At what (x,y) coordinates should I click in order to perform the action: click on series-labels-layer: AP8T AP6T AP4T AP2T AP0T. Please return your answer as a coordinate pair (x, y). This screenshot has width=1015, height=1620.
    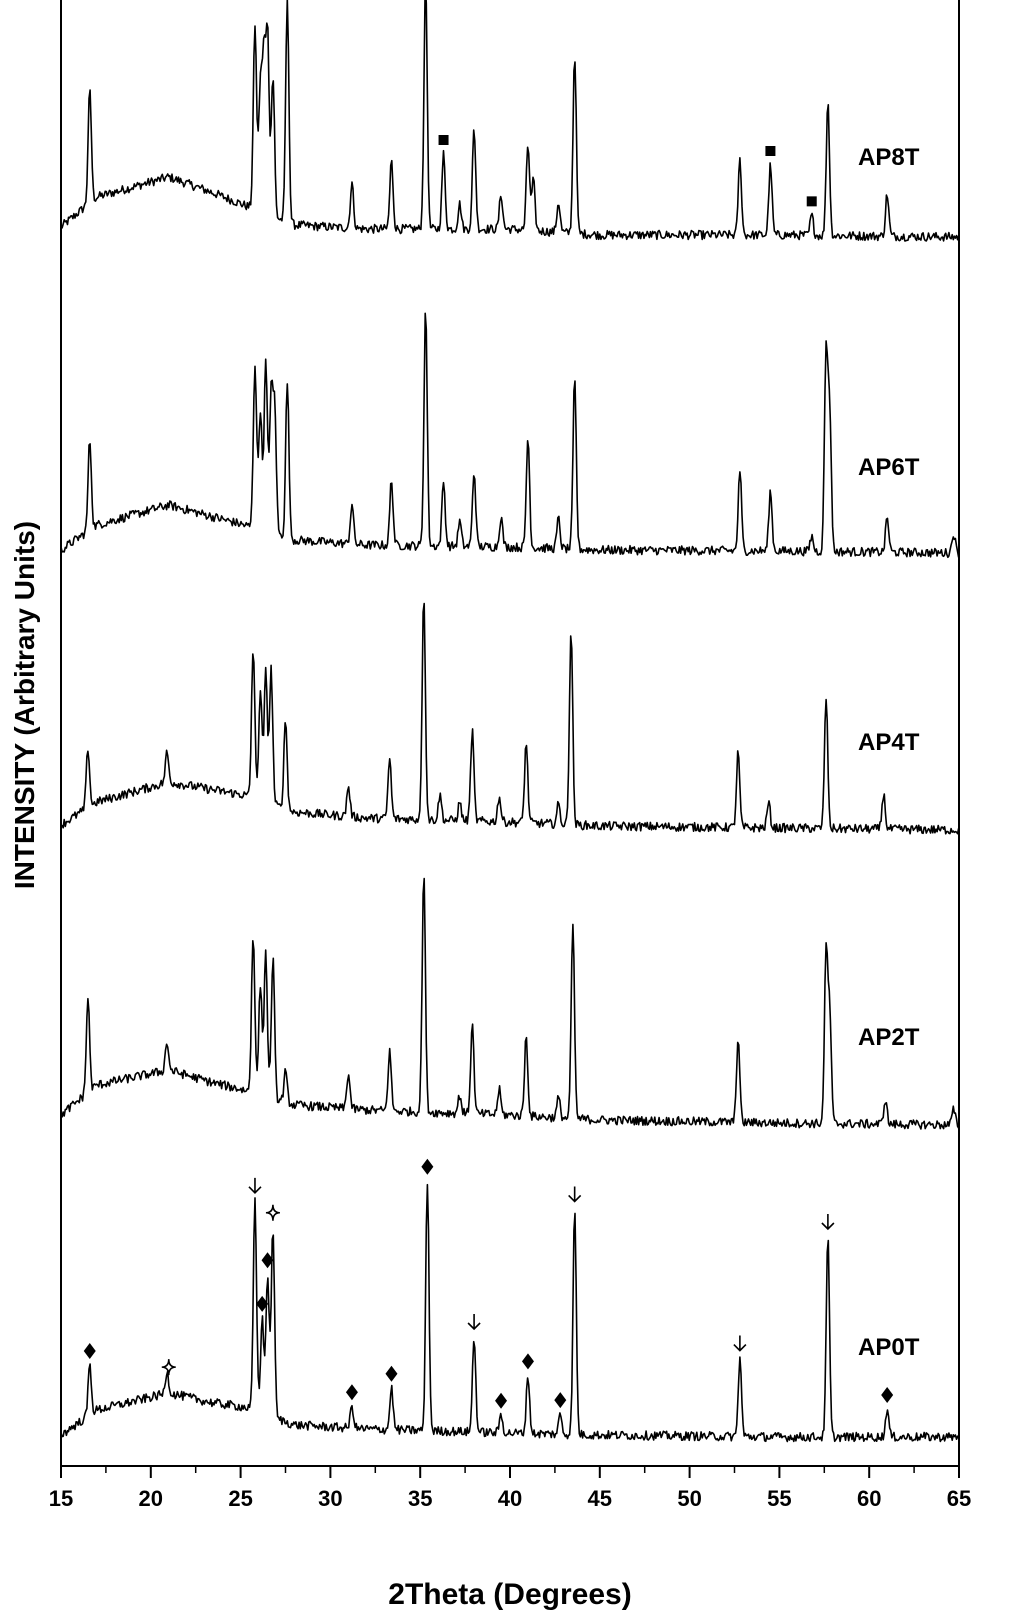
    Looking at the image, I should click on (889, 752).